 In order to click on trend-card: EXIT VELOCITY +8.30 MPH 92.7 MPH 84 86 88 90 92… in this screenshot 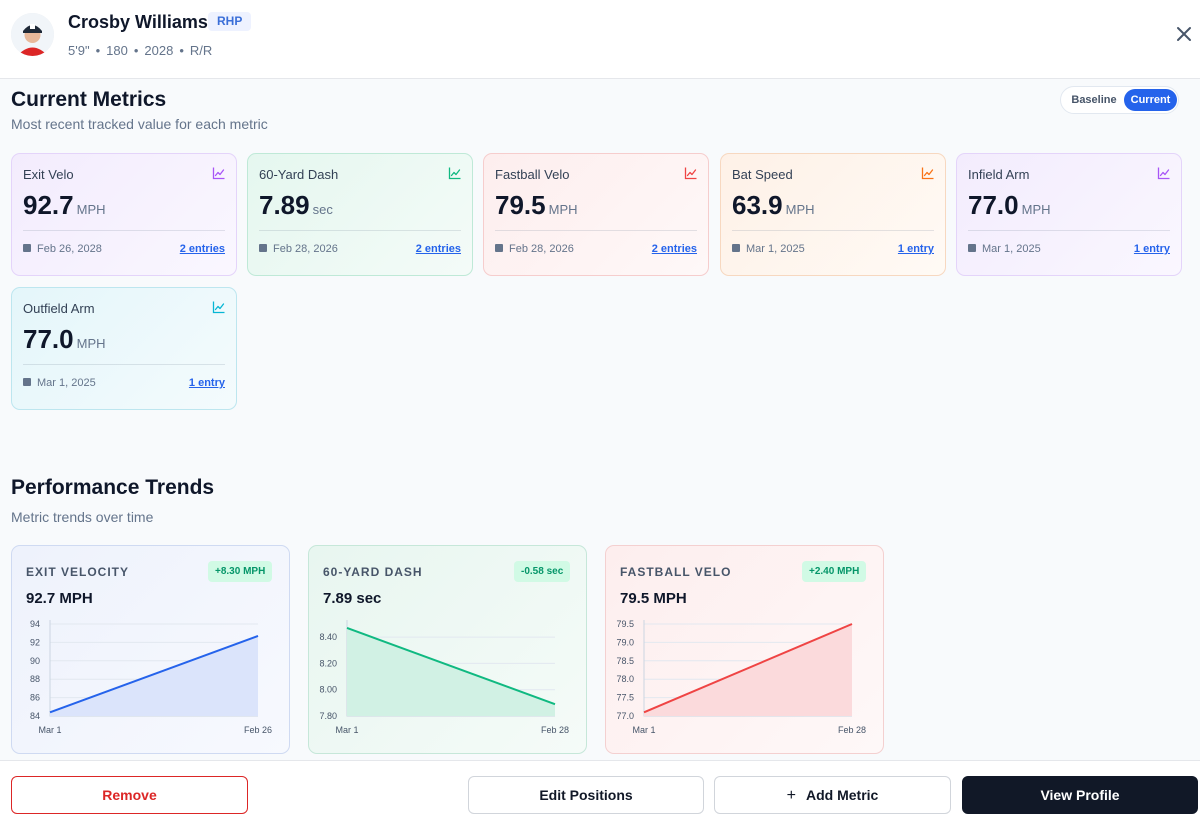, I will do `click(150, 649)`.